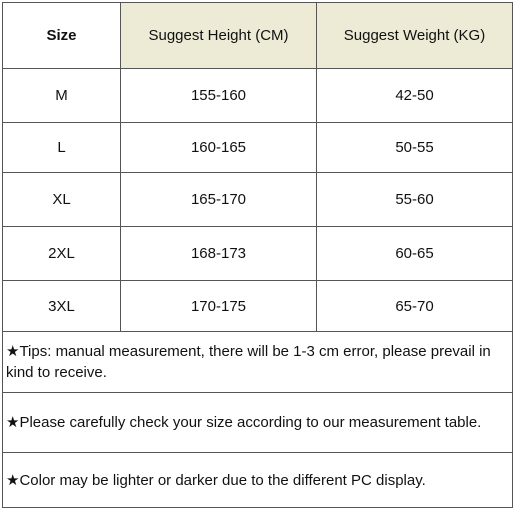 The width and height of the screenshot is (514, 509). What do you see at coordinates (414, 253) in the screenshot?
I see `table-cell: 60-65` at bounding box center [414, 253].